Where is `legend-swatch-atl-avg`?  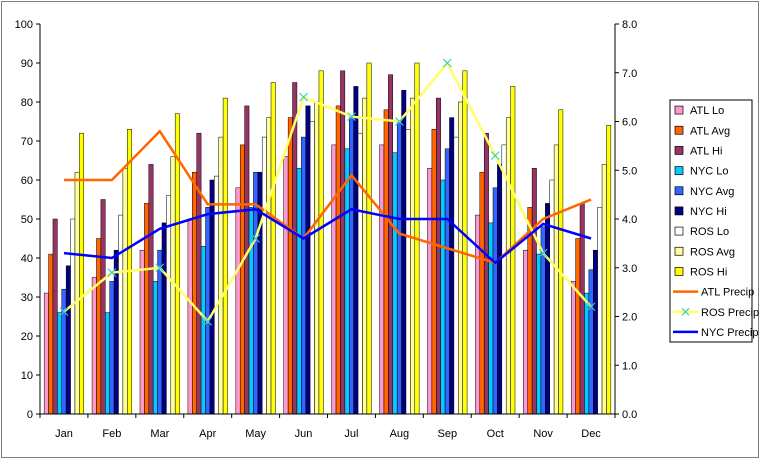
legend-swatch-atl-avg is located at coordinates (679, 130).